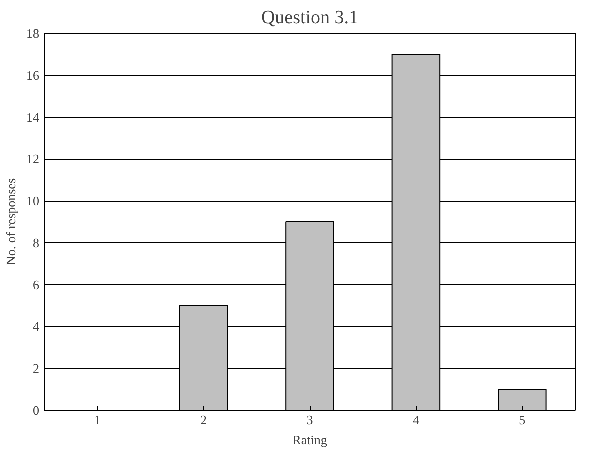  Describe the element at coordinates (310, 420) in the screenshot. I see `x-tick-label: 3` at that location.